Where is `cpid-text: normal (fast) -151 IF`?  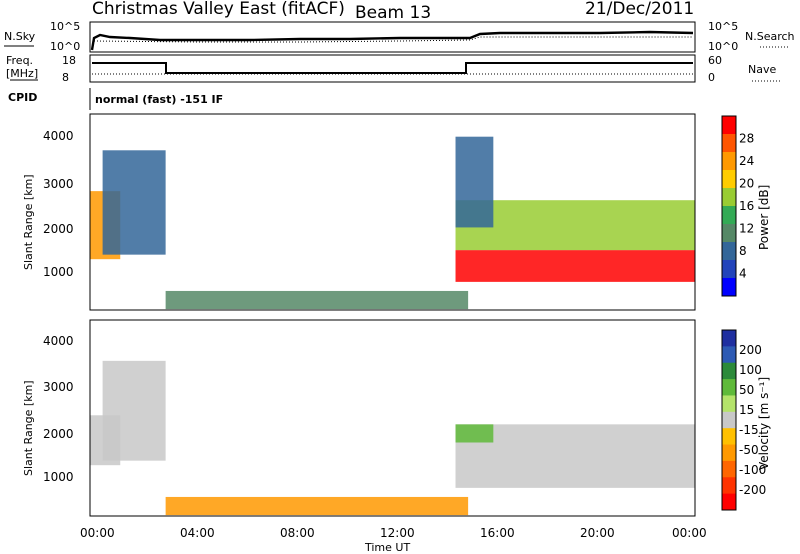
cpid-text: normal (fast) -151 IF is located at coordinates (159, 99).